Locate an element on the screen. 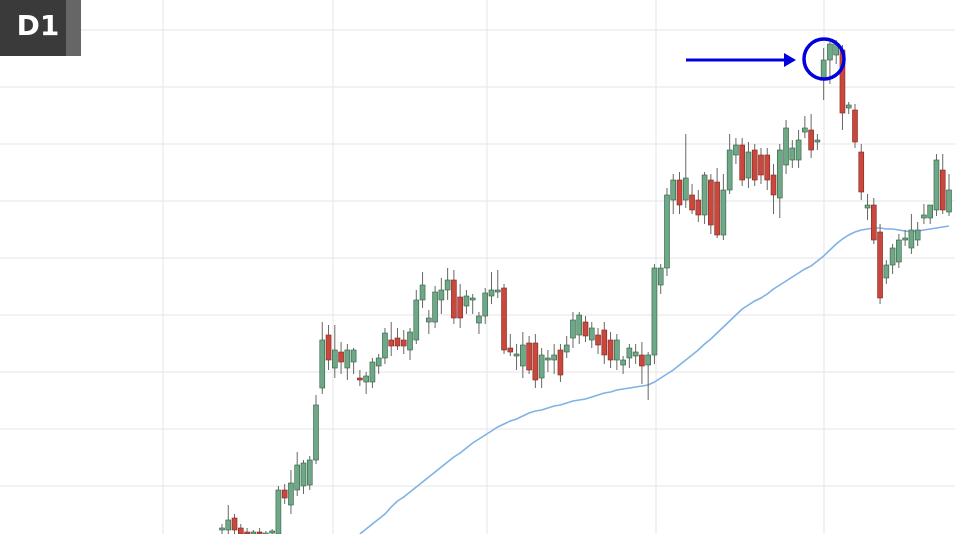 The width and height of the screenshot is (955, 534). badge-box is located at coordinates (33, 28).